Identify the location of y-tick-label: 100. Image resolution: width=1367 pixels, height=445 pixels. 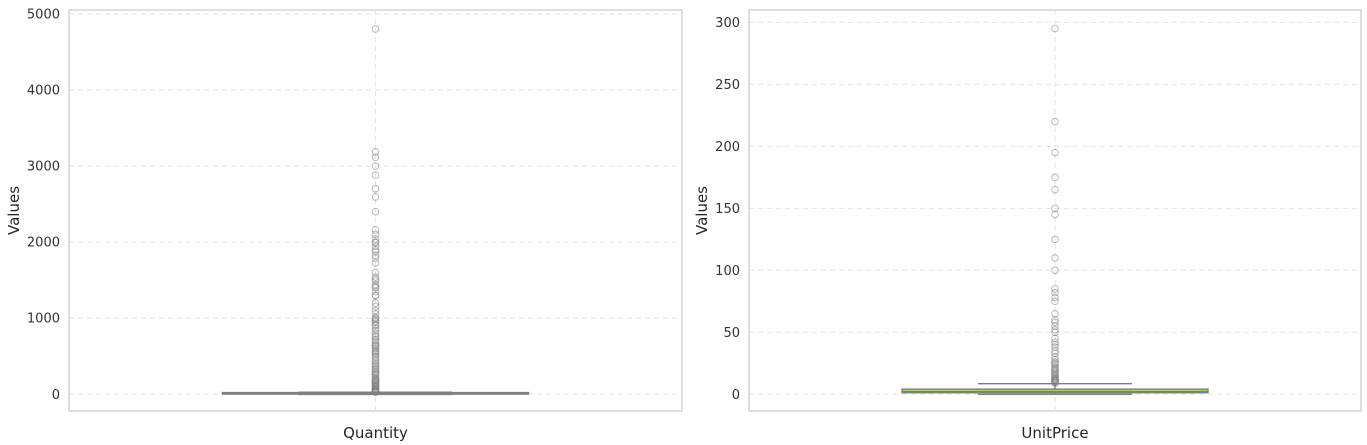
(727, 271).